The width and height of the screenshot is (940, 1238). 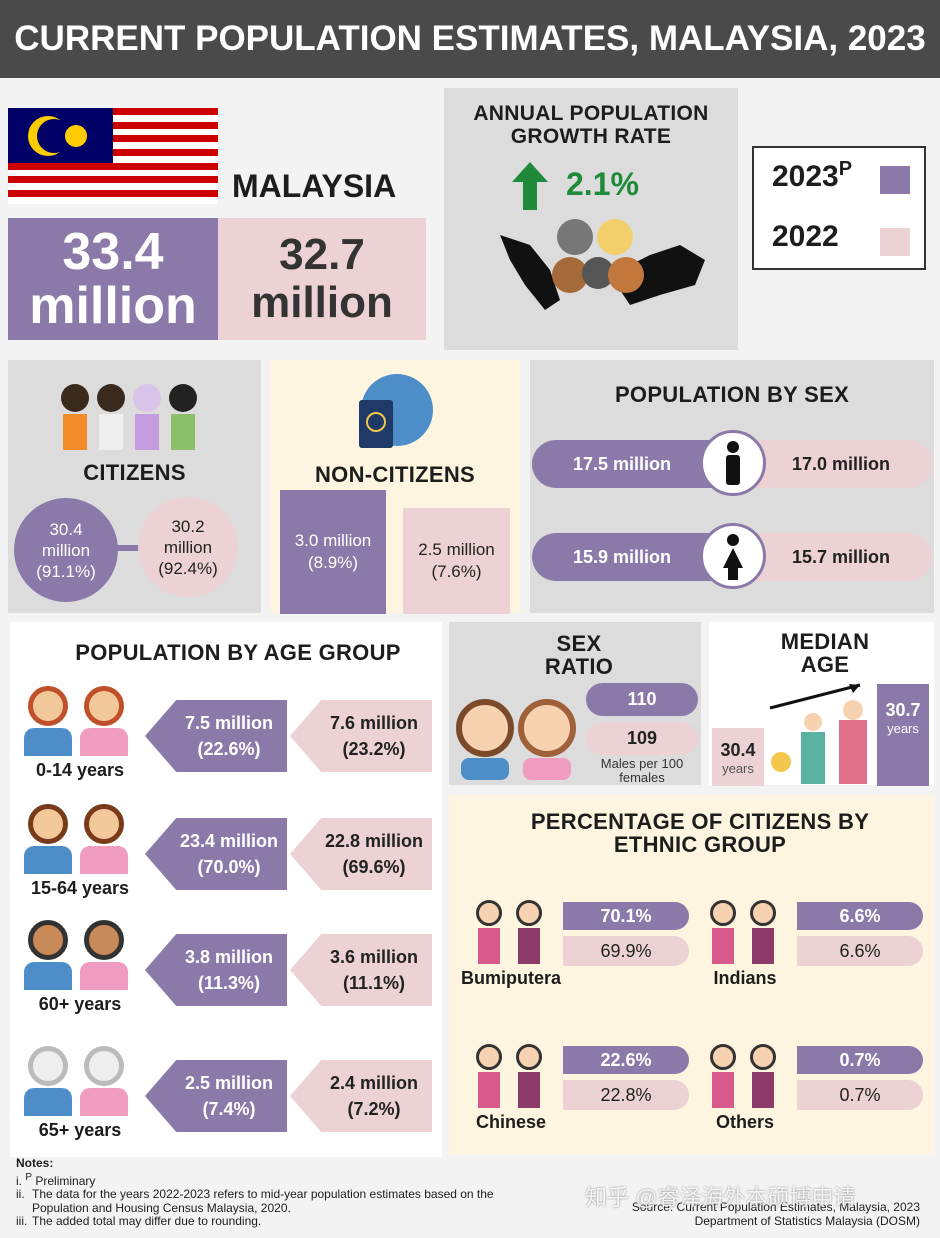 I want to click on ethnic-title: PERCENTAGE OF CITIZENS BY ETHNIC GROUP, so click(x=700, y=833).